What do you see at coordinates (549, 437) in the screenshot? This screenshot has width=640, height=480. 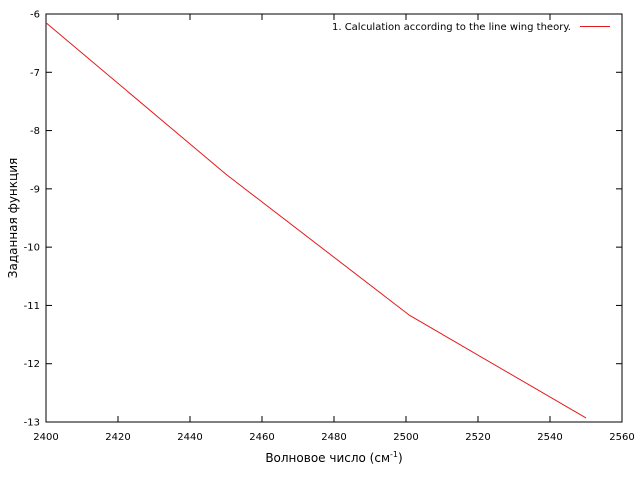 I see `x-tick-label: 2540` at bounding box center [549, 437].